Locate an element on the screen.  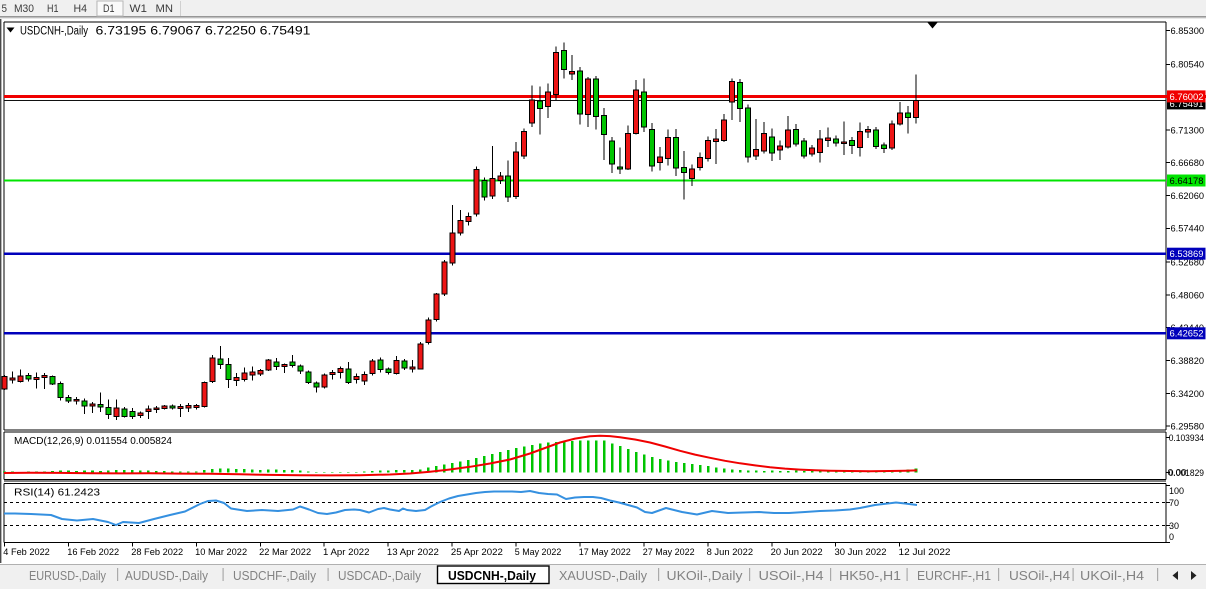
svg-text: EURUSD-,Daily is located at coordinates (67, 575).